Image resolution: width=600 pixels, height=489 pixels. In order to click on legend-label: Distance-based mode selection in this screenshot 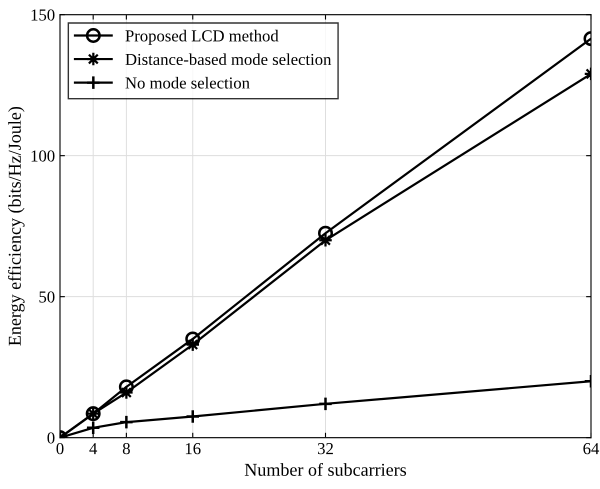, I will do `click(228, 59)`.